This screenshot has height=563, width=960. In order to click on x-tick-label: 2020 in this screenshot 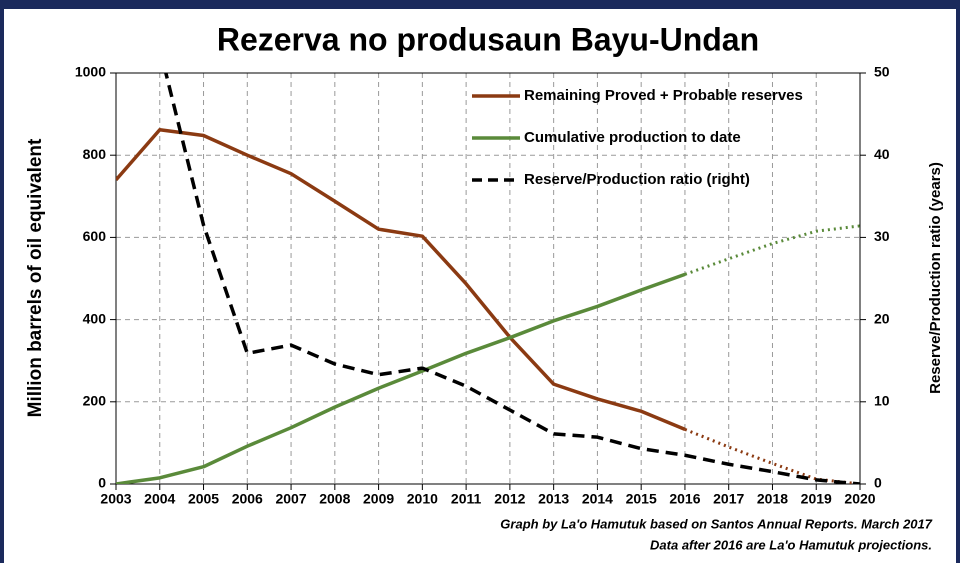, I will do `click(859, 499)`.